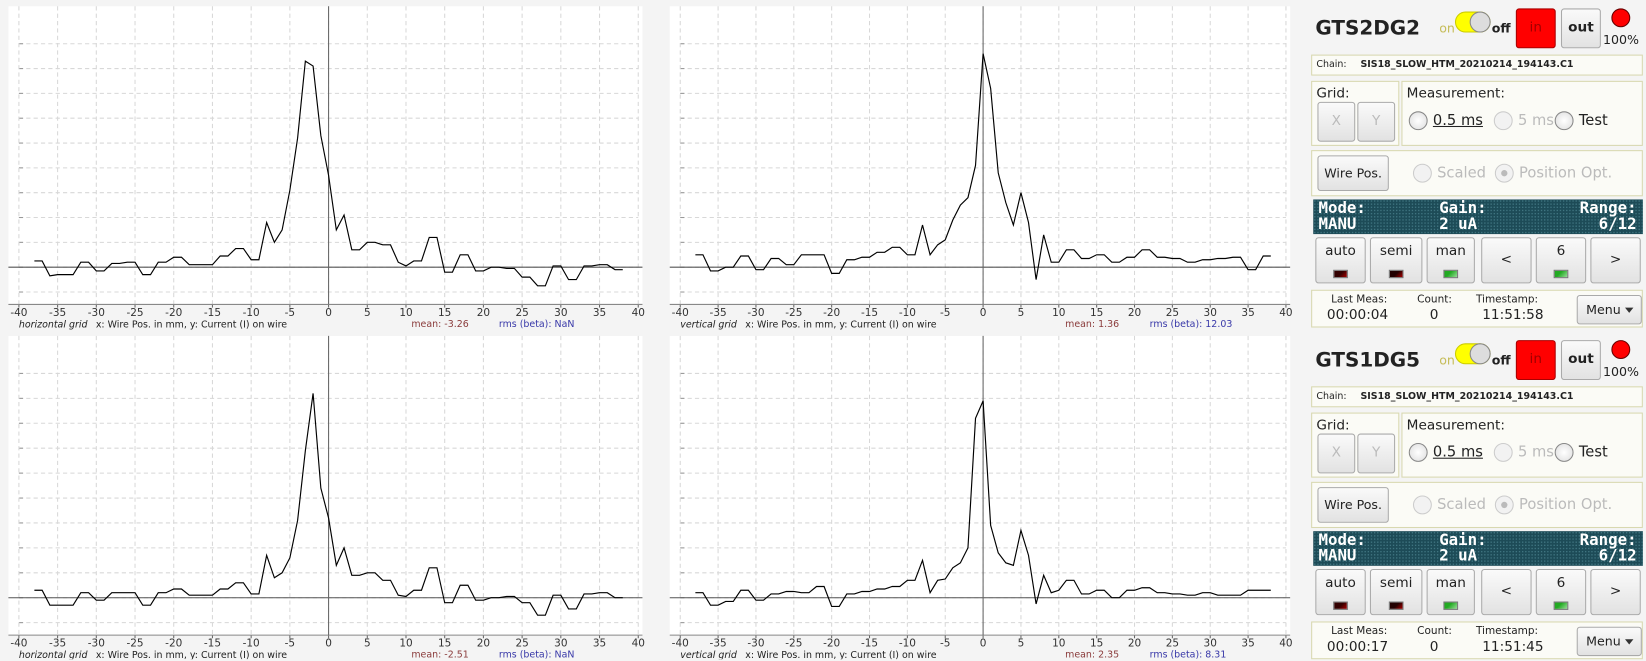 This screenshot has height=661, width=1646. I want to click on rms-label: rms (beta): NaN, so click(537, 655).